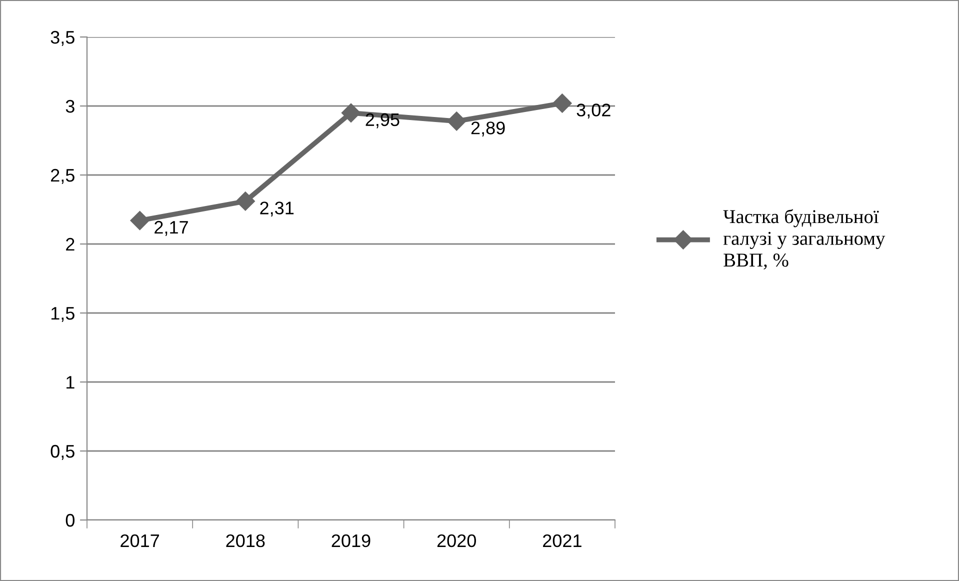 The width and height of the screenshot is (959, 581). What do you see at coordinates (562, 541) in the screenshot?
I see `x-tick-label: 2021` at bounding box center [562, 541].